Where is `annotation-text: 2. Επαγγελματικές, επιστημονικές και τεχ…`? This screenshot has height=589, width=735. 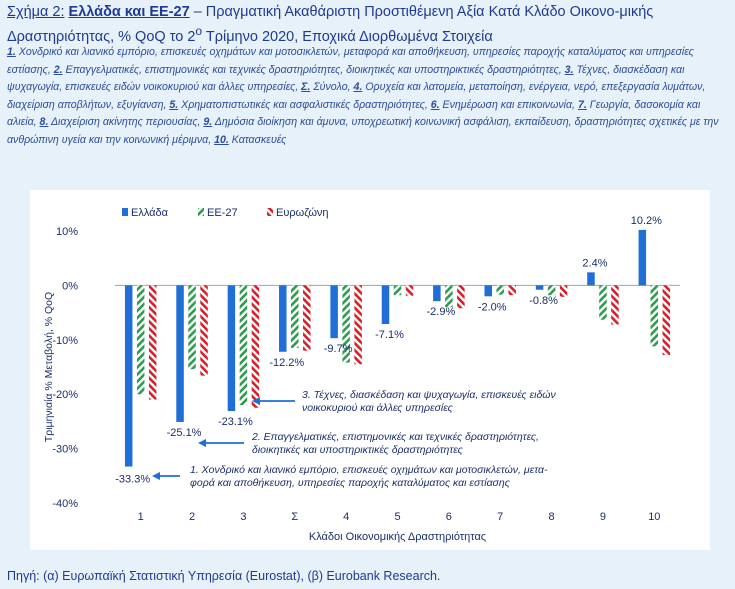 annotation-text: 2. Επαγγελματικές, επιστημονικές και τεχ… is located at coordinates (395, 437).